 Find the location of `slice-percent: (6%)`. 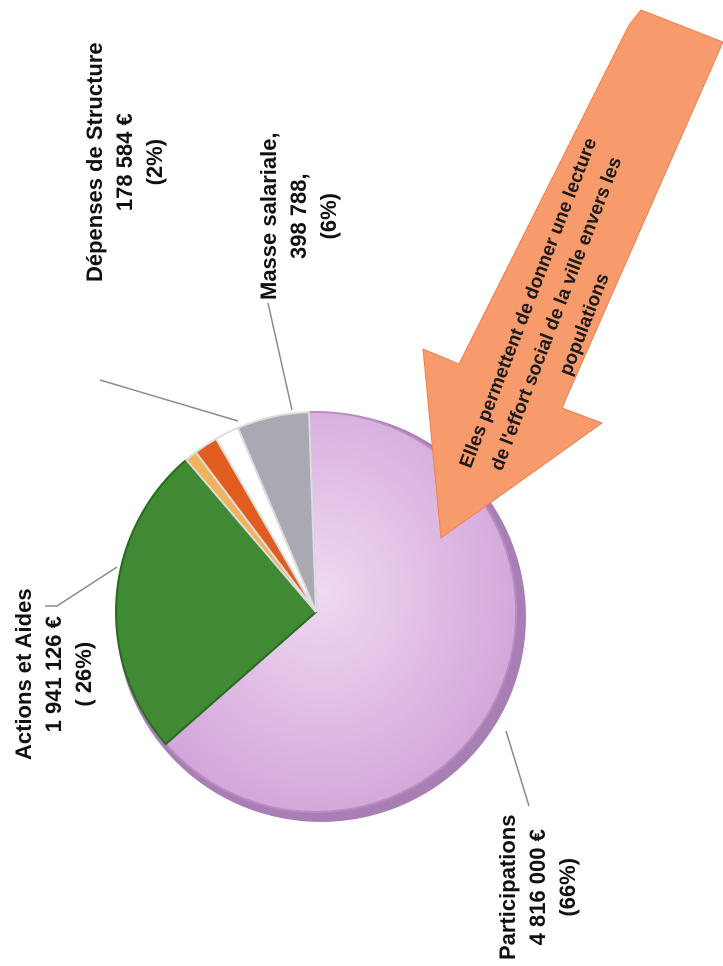

slice-percent: (6%) is located at coordinates (328, 216).